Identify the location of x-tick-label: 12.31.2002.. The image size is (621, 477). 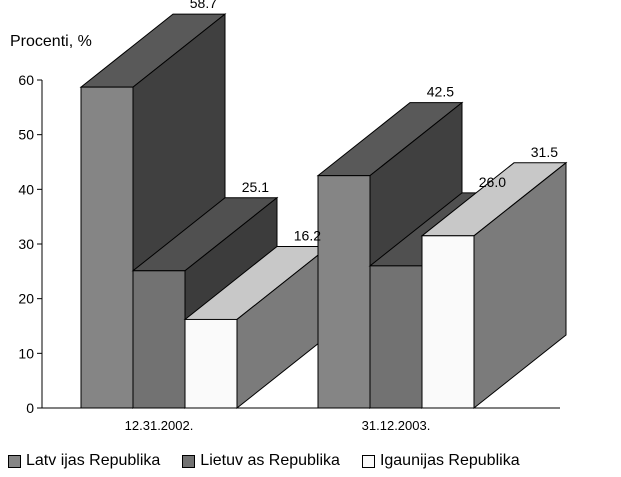
(159, 425).